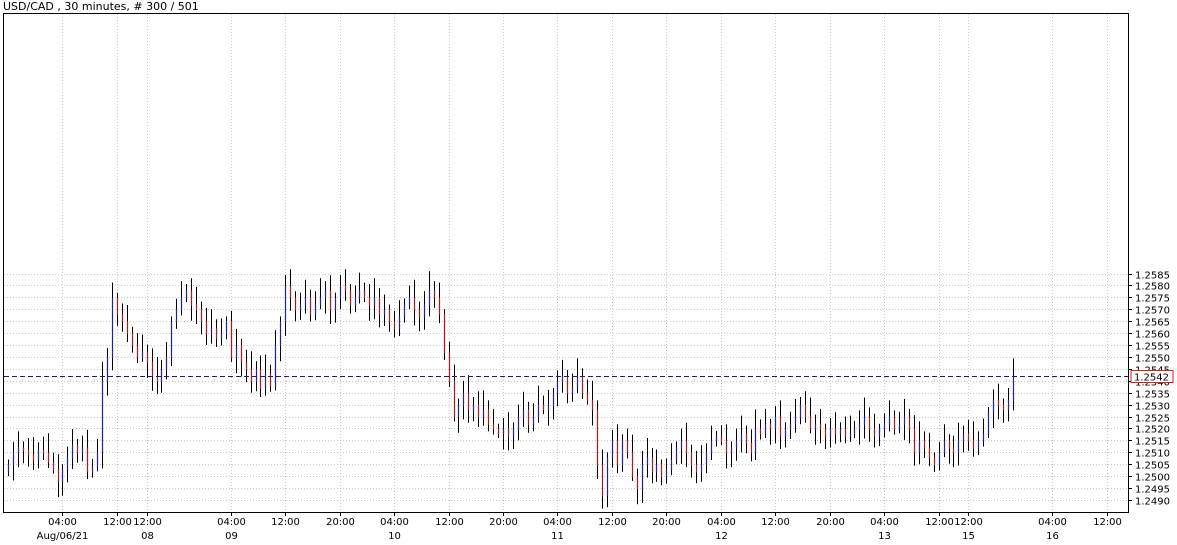 The width and height of the screenshot is (1177, 545). What do you see at coordinates (1152, 478) in the screenshot?
I see `y-tick-label: 1.2500` at bounding box center [1152, 478].